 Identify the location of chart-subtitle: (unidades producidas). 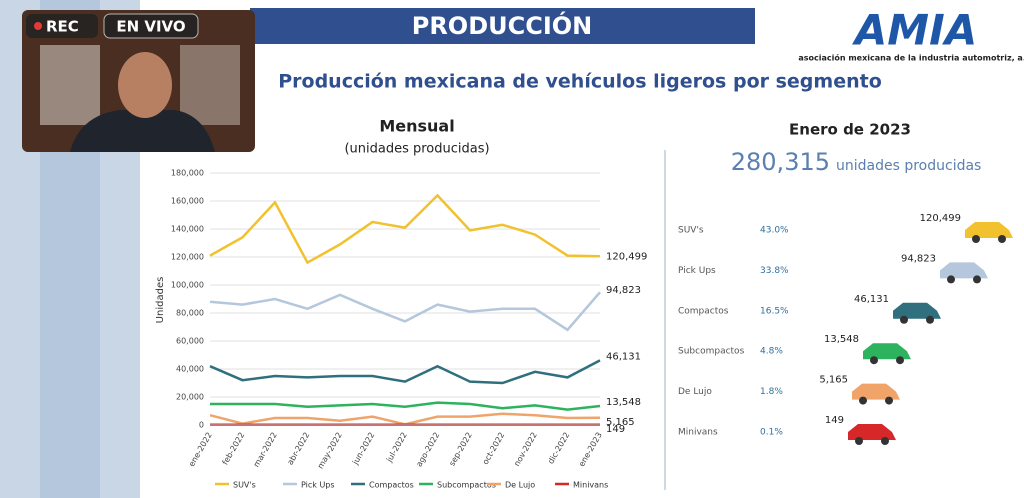
(416, 149).